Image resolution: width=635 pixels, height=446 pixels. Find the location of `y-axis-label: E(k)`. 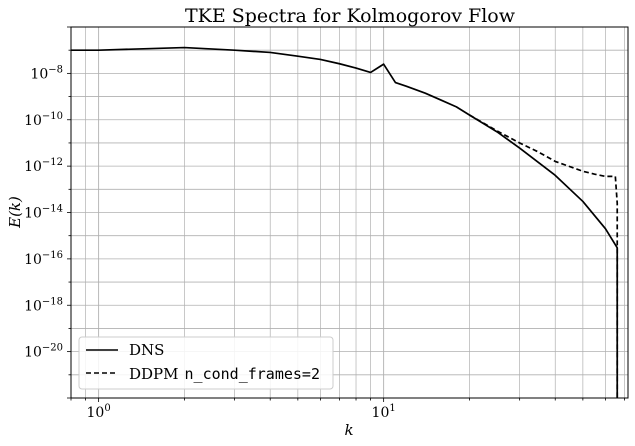

y-axis-label: E(k) is located at coordinates (15, 212).